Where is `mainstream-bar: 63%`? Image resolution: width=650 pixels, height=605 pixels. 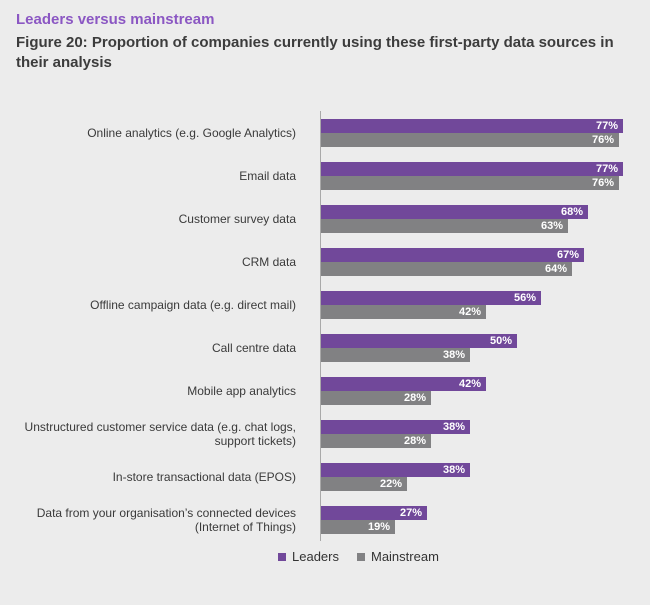
mainstream-bar: 63% is located at coordinates (444, 226).